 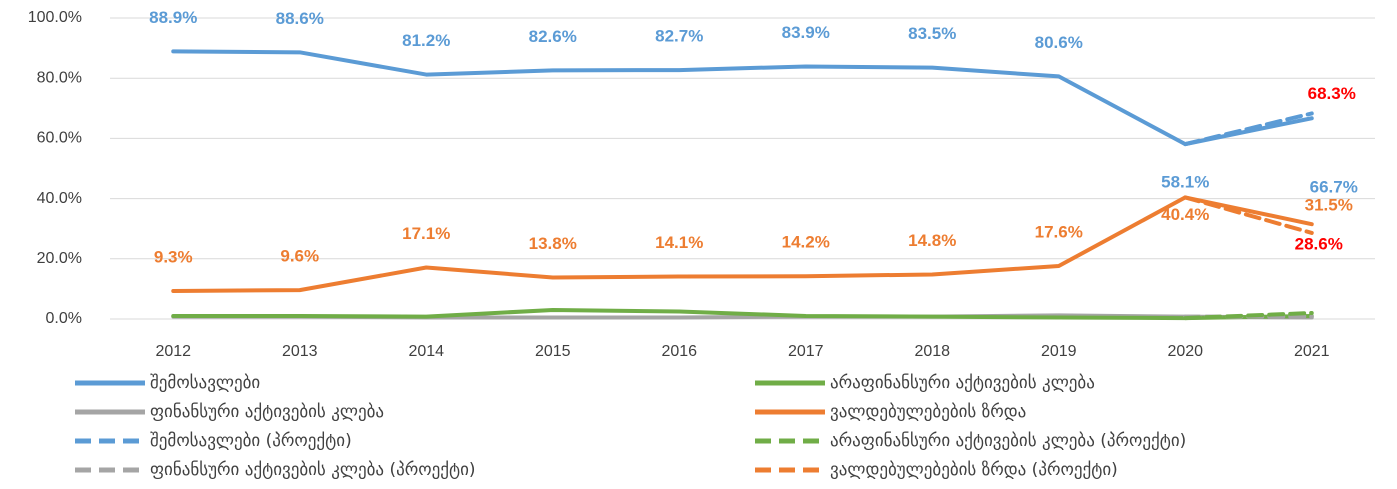 I want to click on x-tick-label: 2021, so click(x=1312, y=351).